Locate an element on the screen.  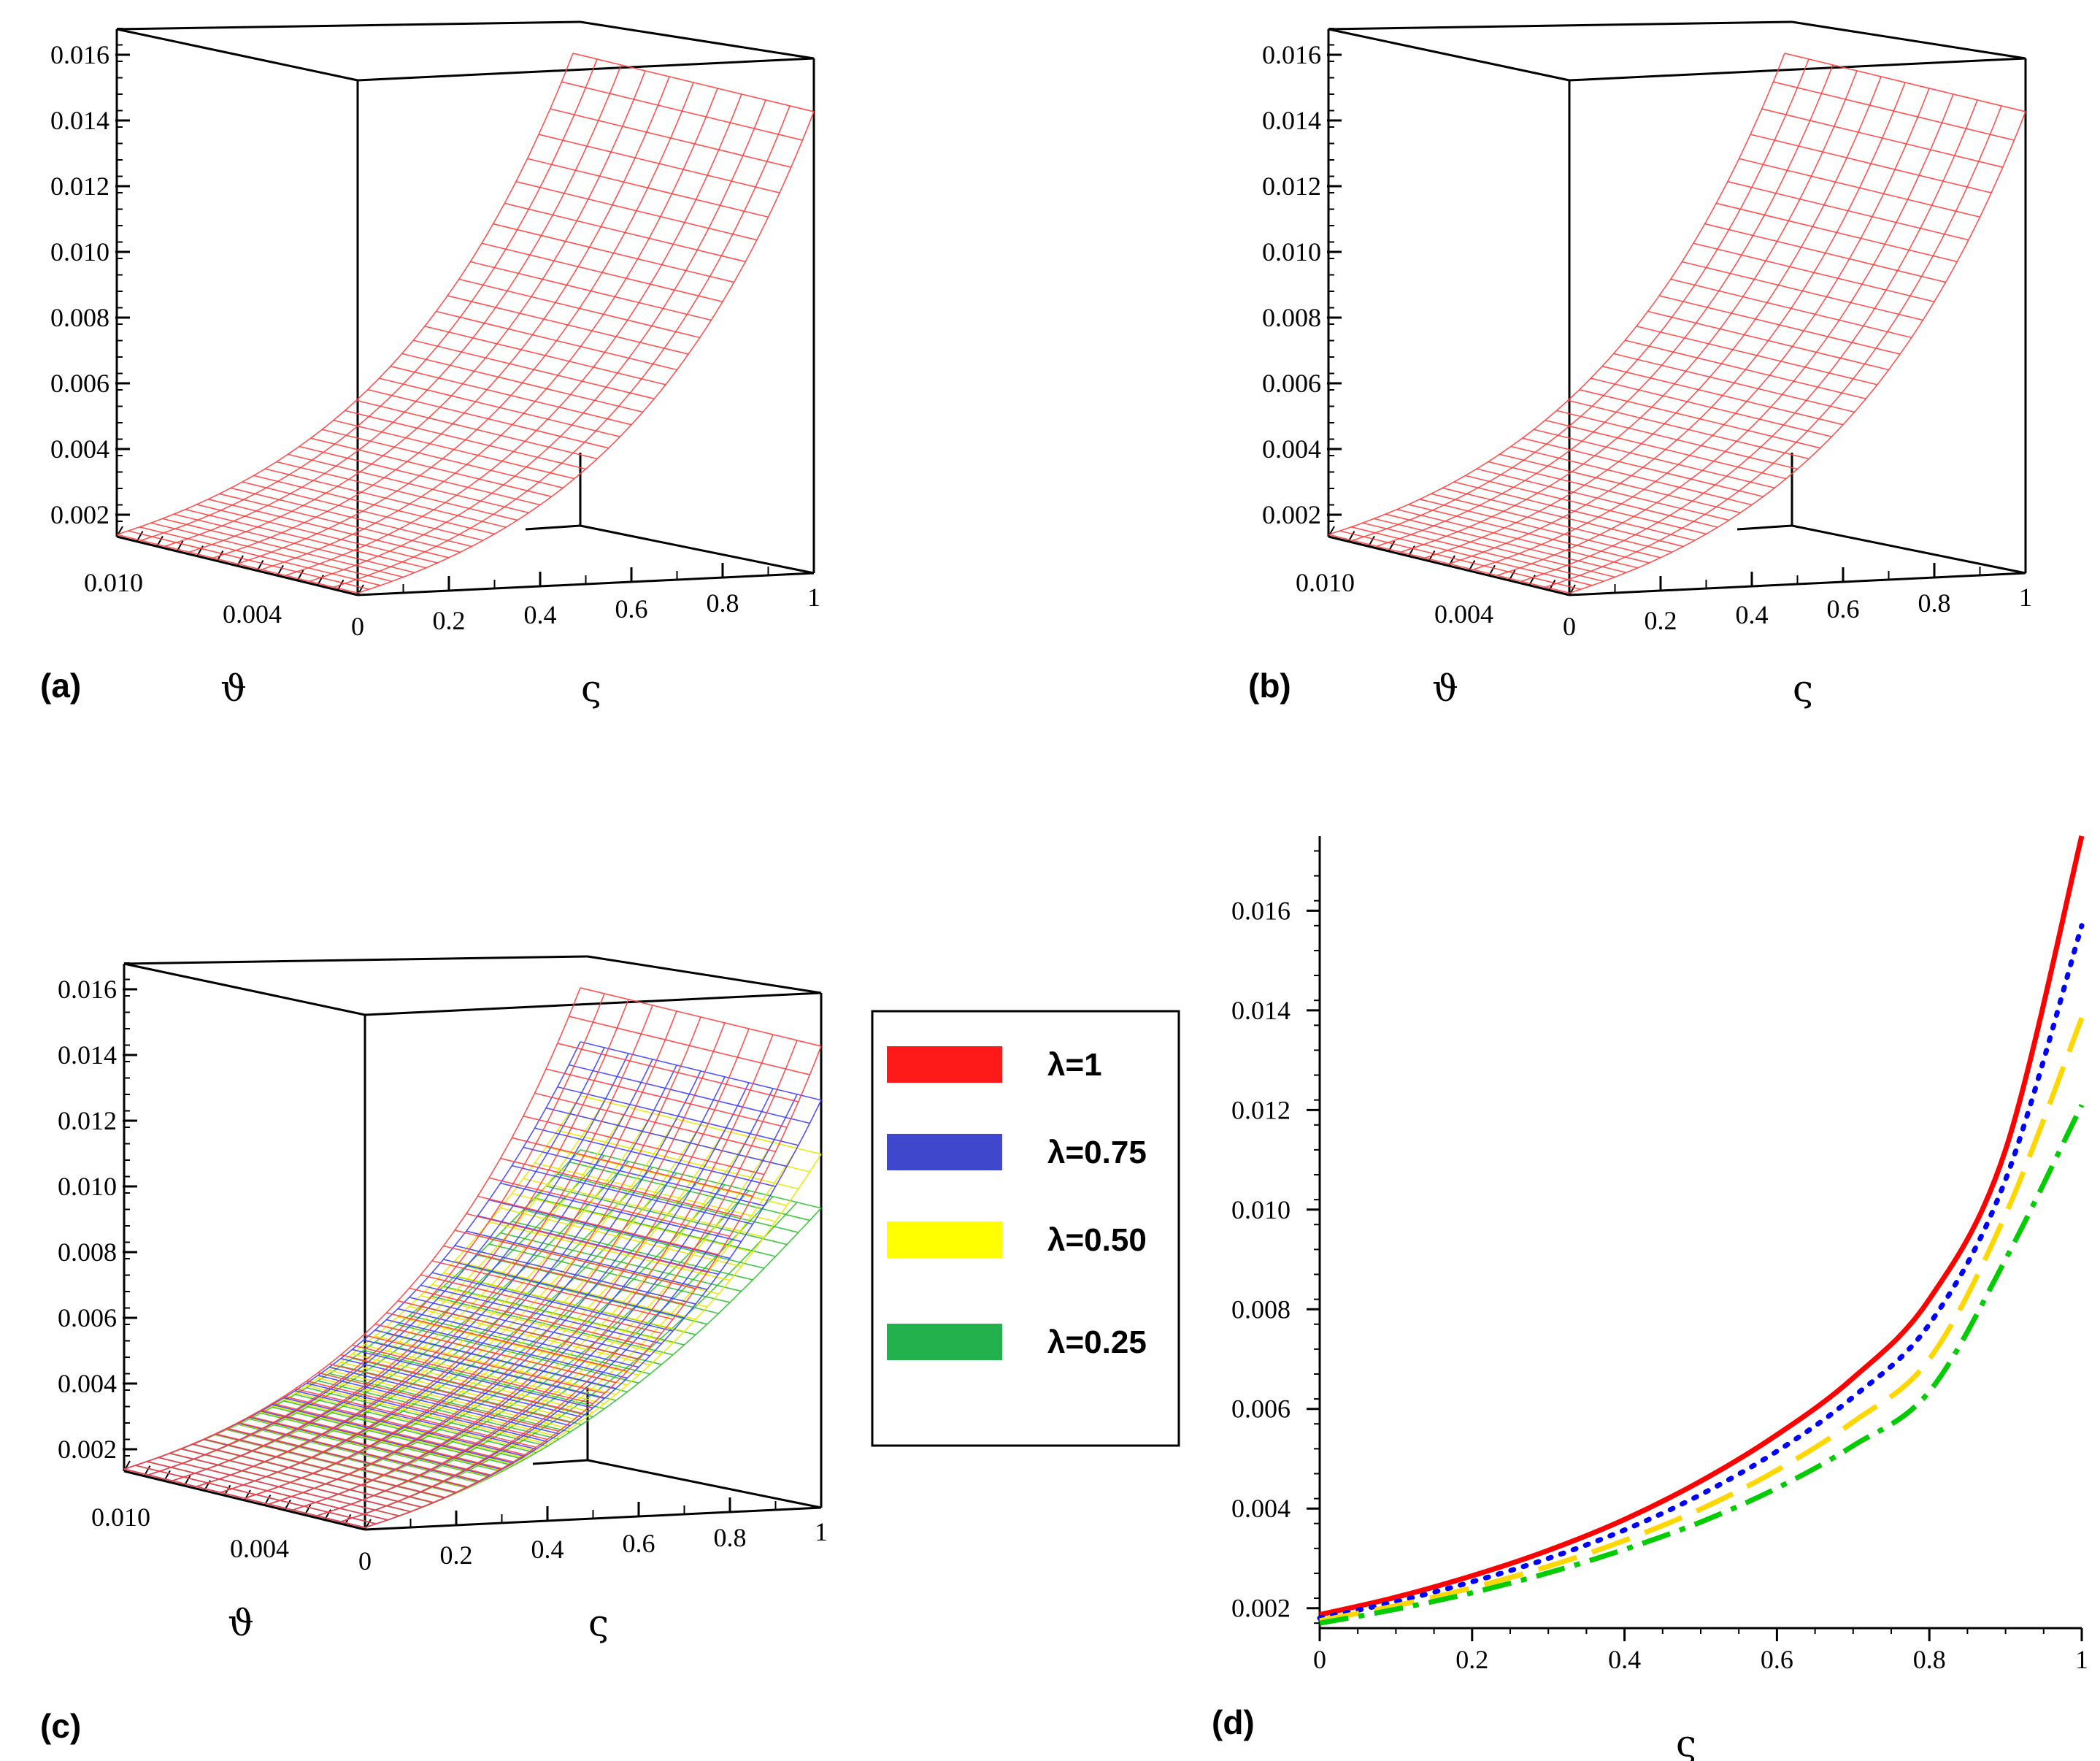
x-tick-label: 1 is located at coordinates (2026, 597).